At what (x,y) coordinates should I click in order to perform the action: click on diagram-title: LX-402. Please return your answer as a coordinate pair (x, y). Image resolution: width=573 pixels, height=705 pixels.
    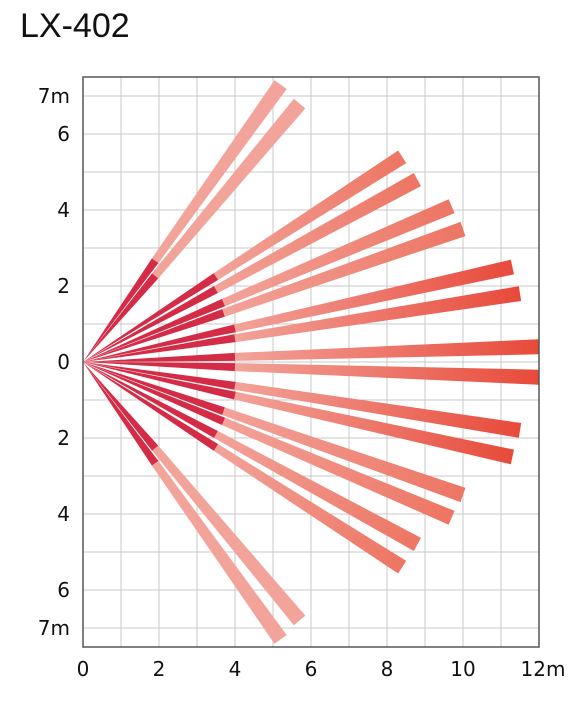
    Looking at the image, I should click on (75, 26).